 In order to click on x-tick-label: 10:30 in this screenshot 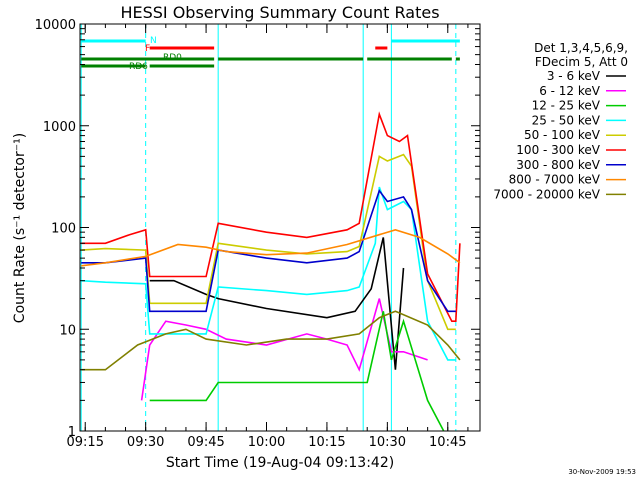, I will do `click(387, 442)`.